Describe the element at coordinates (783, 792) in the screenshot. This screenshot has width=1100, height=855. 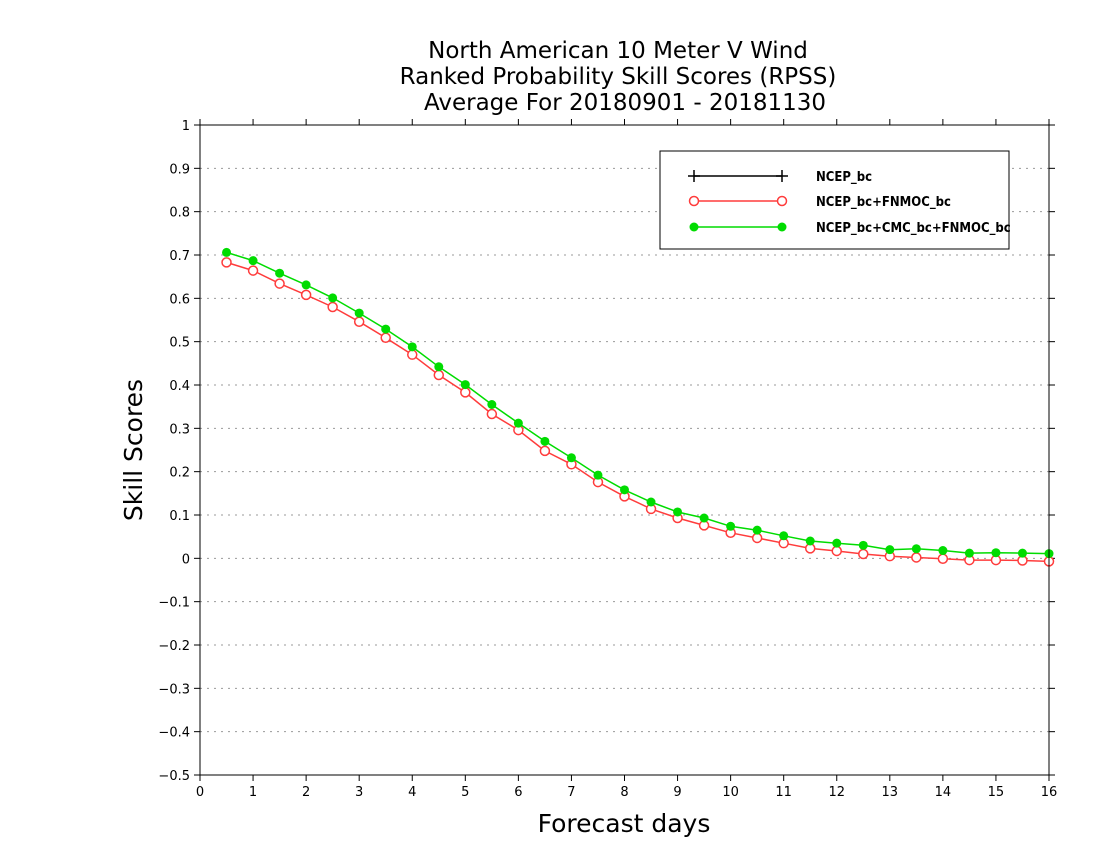
I see `x-tick-label: 11` at that location.